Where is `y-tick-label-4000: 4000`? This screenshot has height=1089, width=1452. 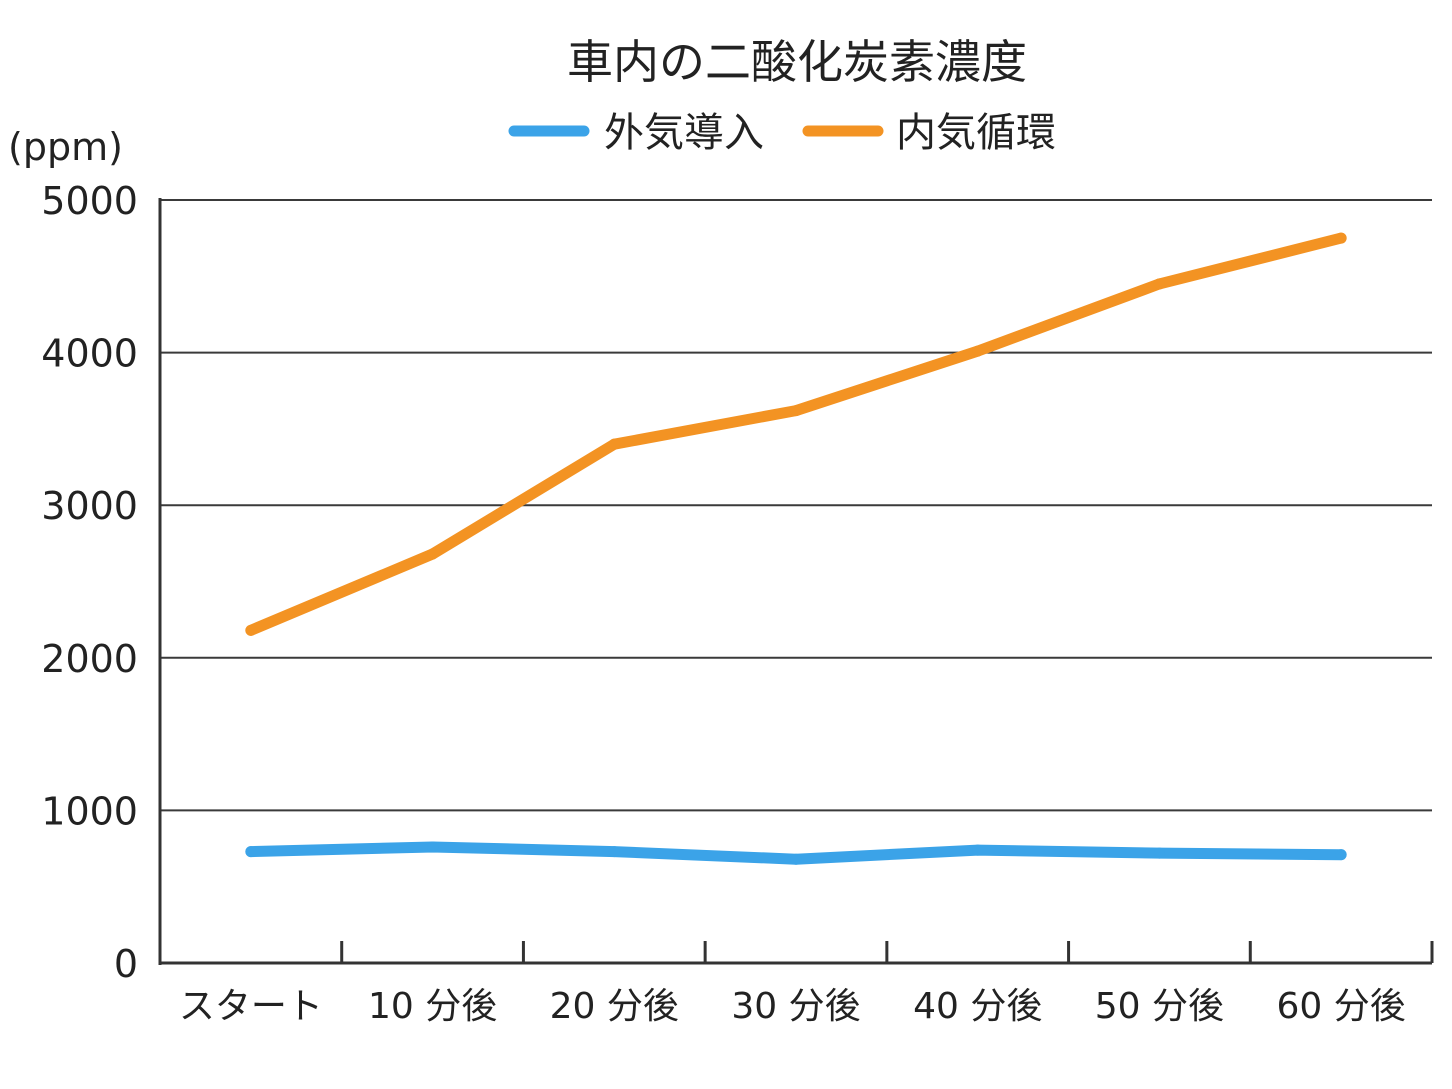
y-tick-label-4000: 4000 is located at coordinates (89, 354).